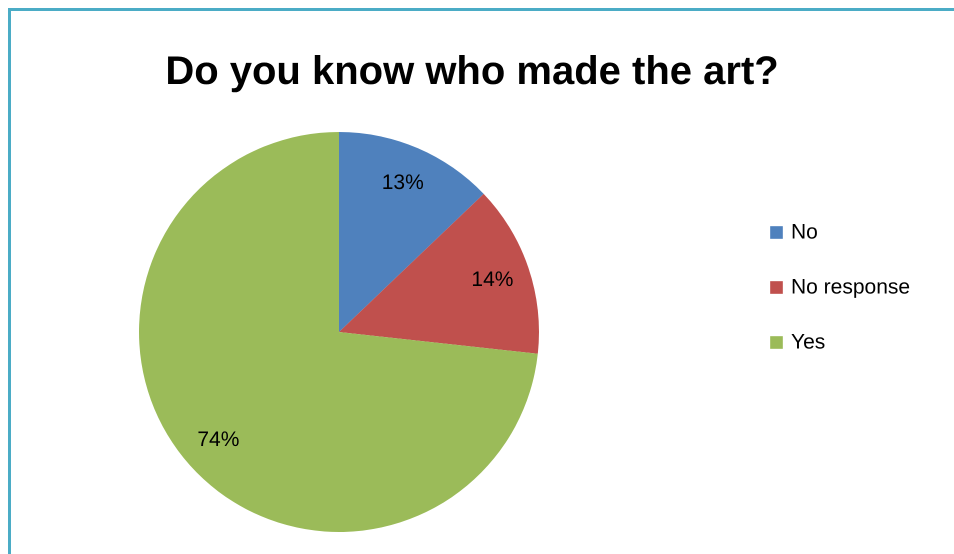  I want to click on legend-label: No, so click(804, 232).